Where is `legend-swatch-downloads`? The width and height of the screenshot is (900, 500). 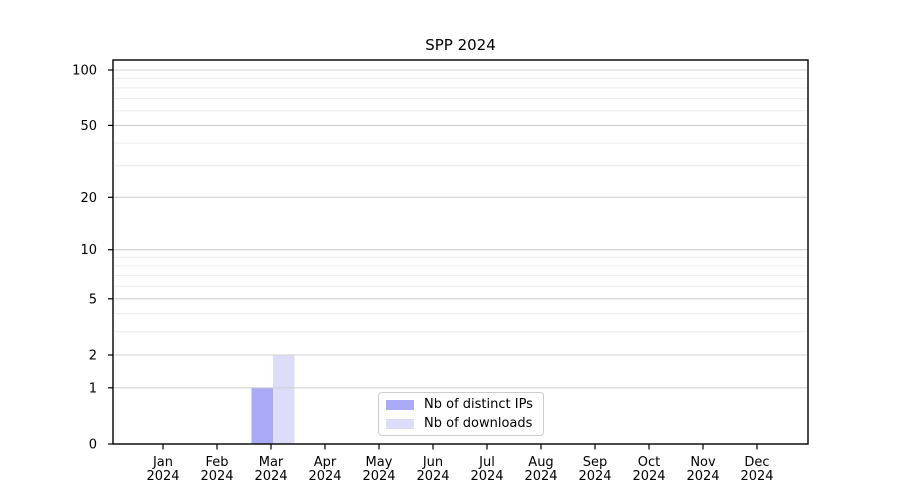 legend-swatch-downloads is located at coordinates (400, 423).